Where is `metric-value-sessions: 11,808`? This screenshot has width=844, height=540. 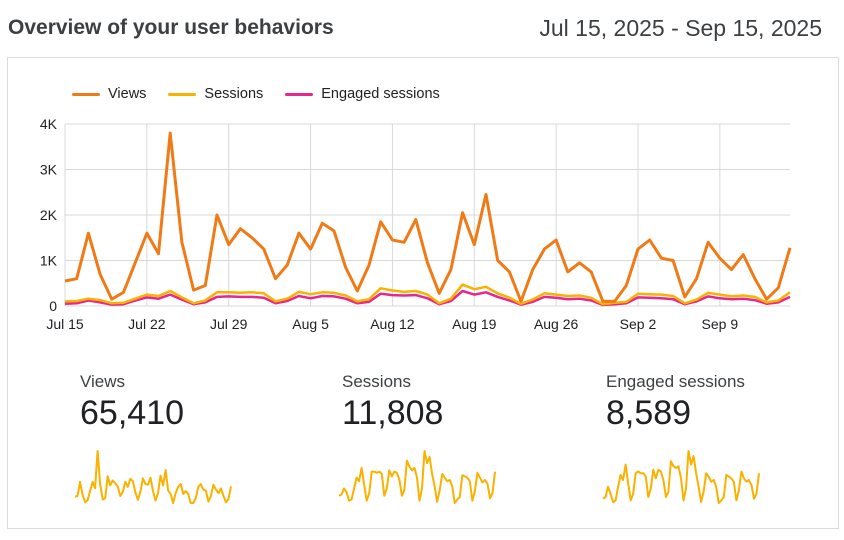 metric-value-sessions: 11,808 is located at coordinates (393, 413).